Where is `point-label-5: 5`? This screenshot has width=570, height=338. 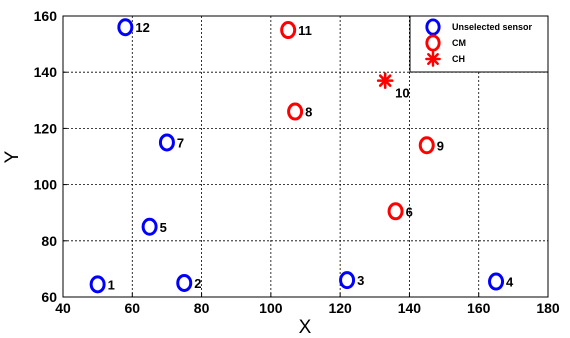 point-label-5: 5 is located at coordinates (163, 227).